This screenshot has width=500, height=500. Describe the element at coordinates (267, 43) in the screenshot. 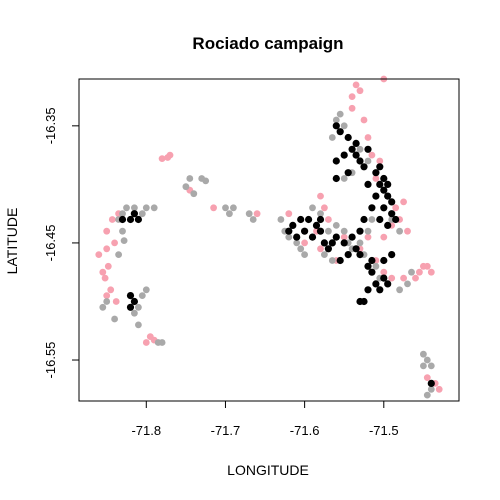

I see `chart-title: Rociado campaign` at that location.